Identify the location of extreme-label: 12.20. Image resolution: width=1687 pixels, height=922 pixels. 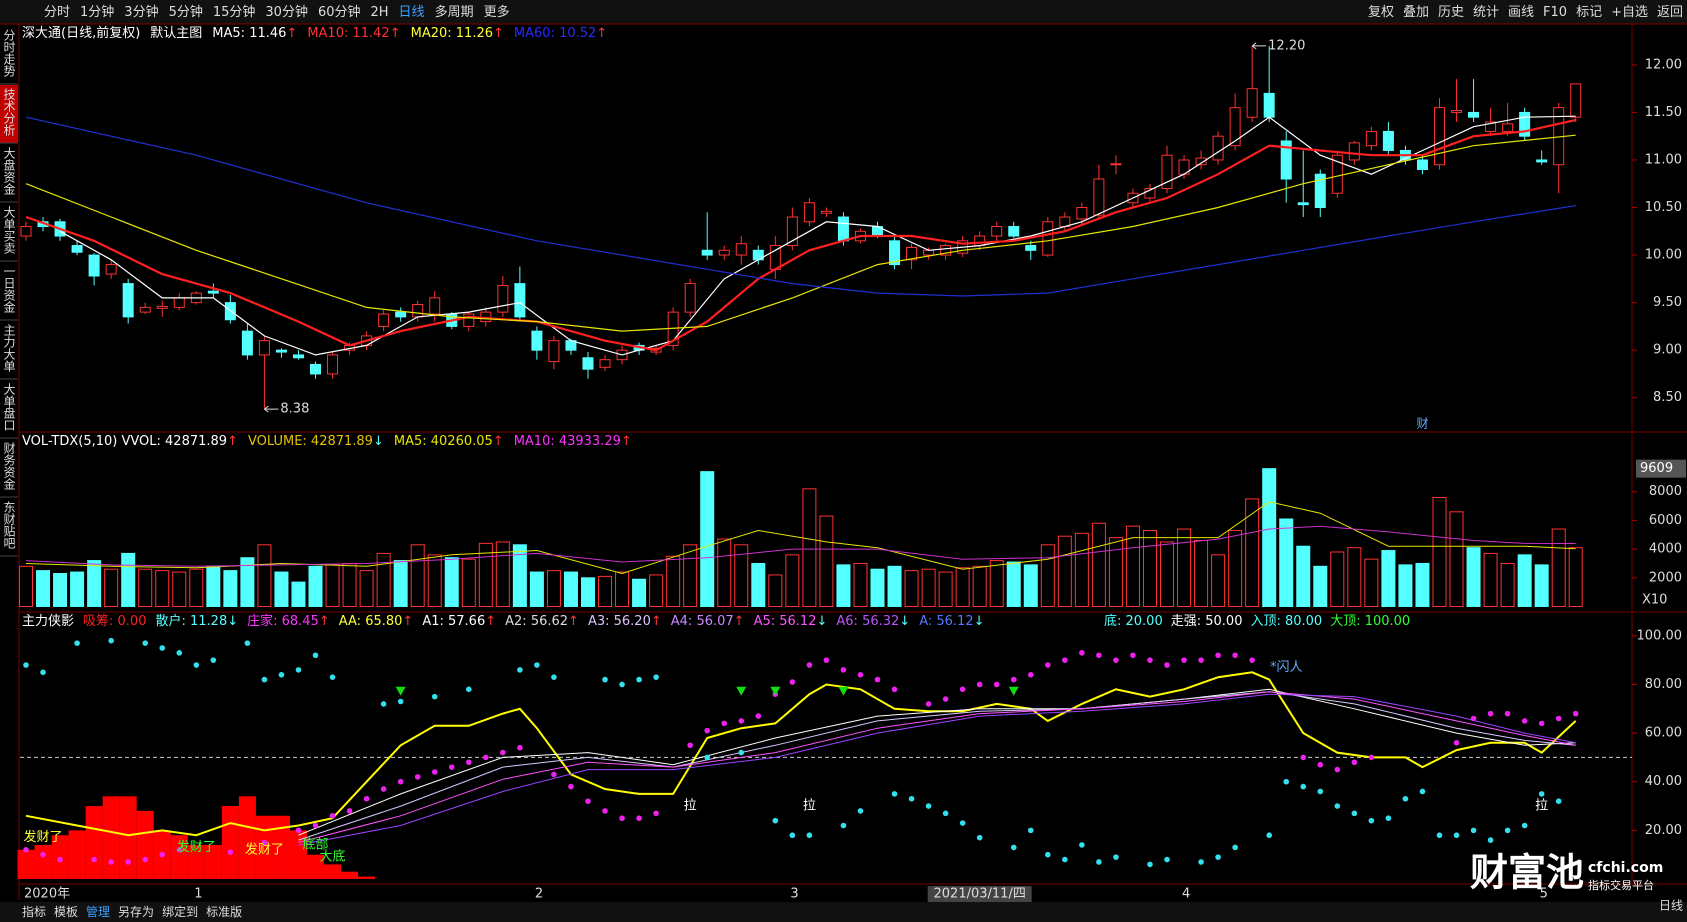
(1286, 45).